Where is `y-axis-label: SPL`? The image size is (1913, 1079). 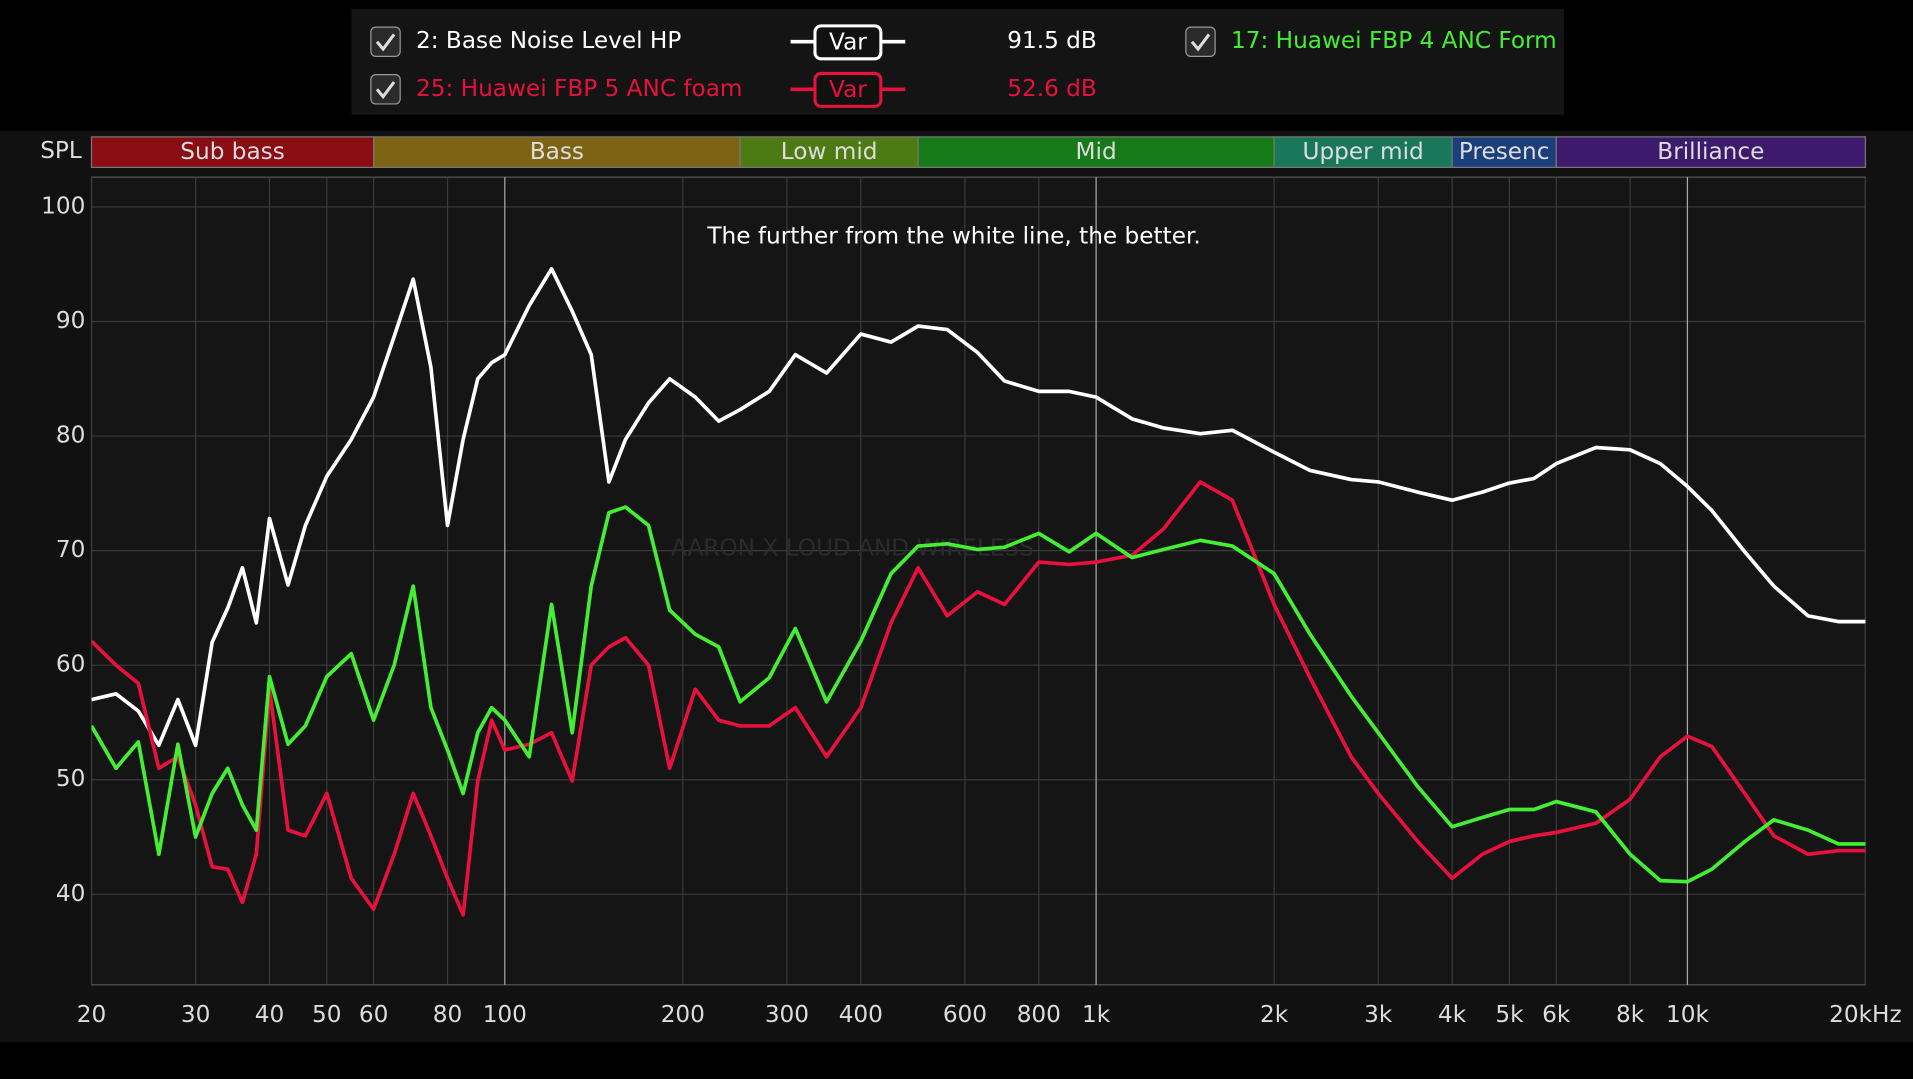 y-axis-label: SPL is located at coordinates (61, 150).